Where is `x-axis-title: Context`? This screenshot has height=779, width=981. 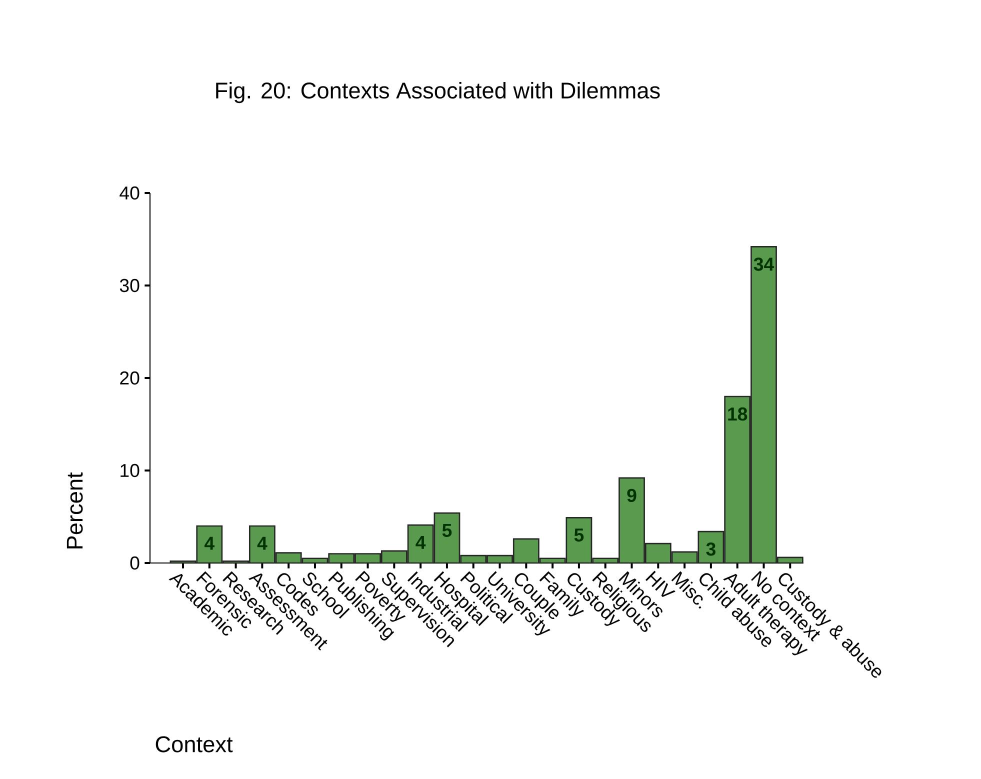
x-axis-title: Context is located at coordinates (194, 744).